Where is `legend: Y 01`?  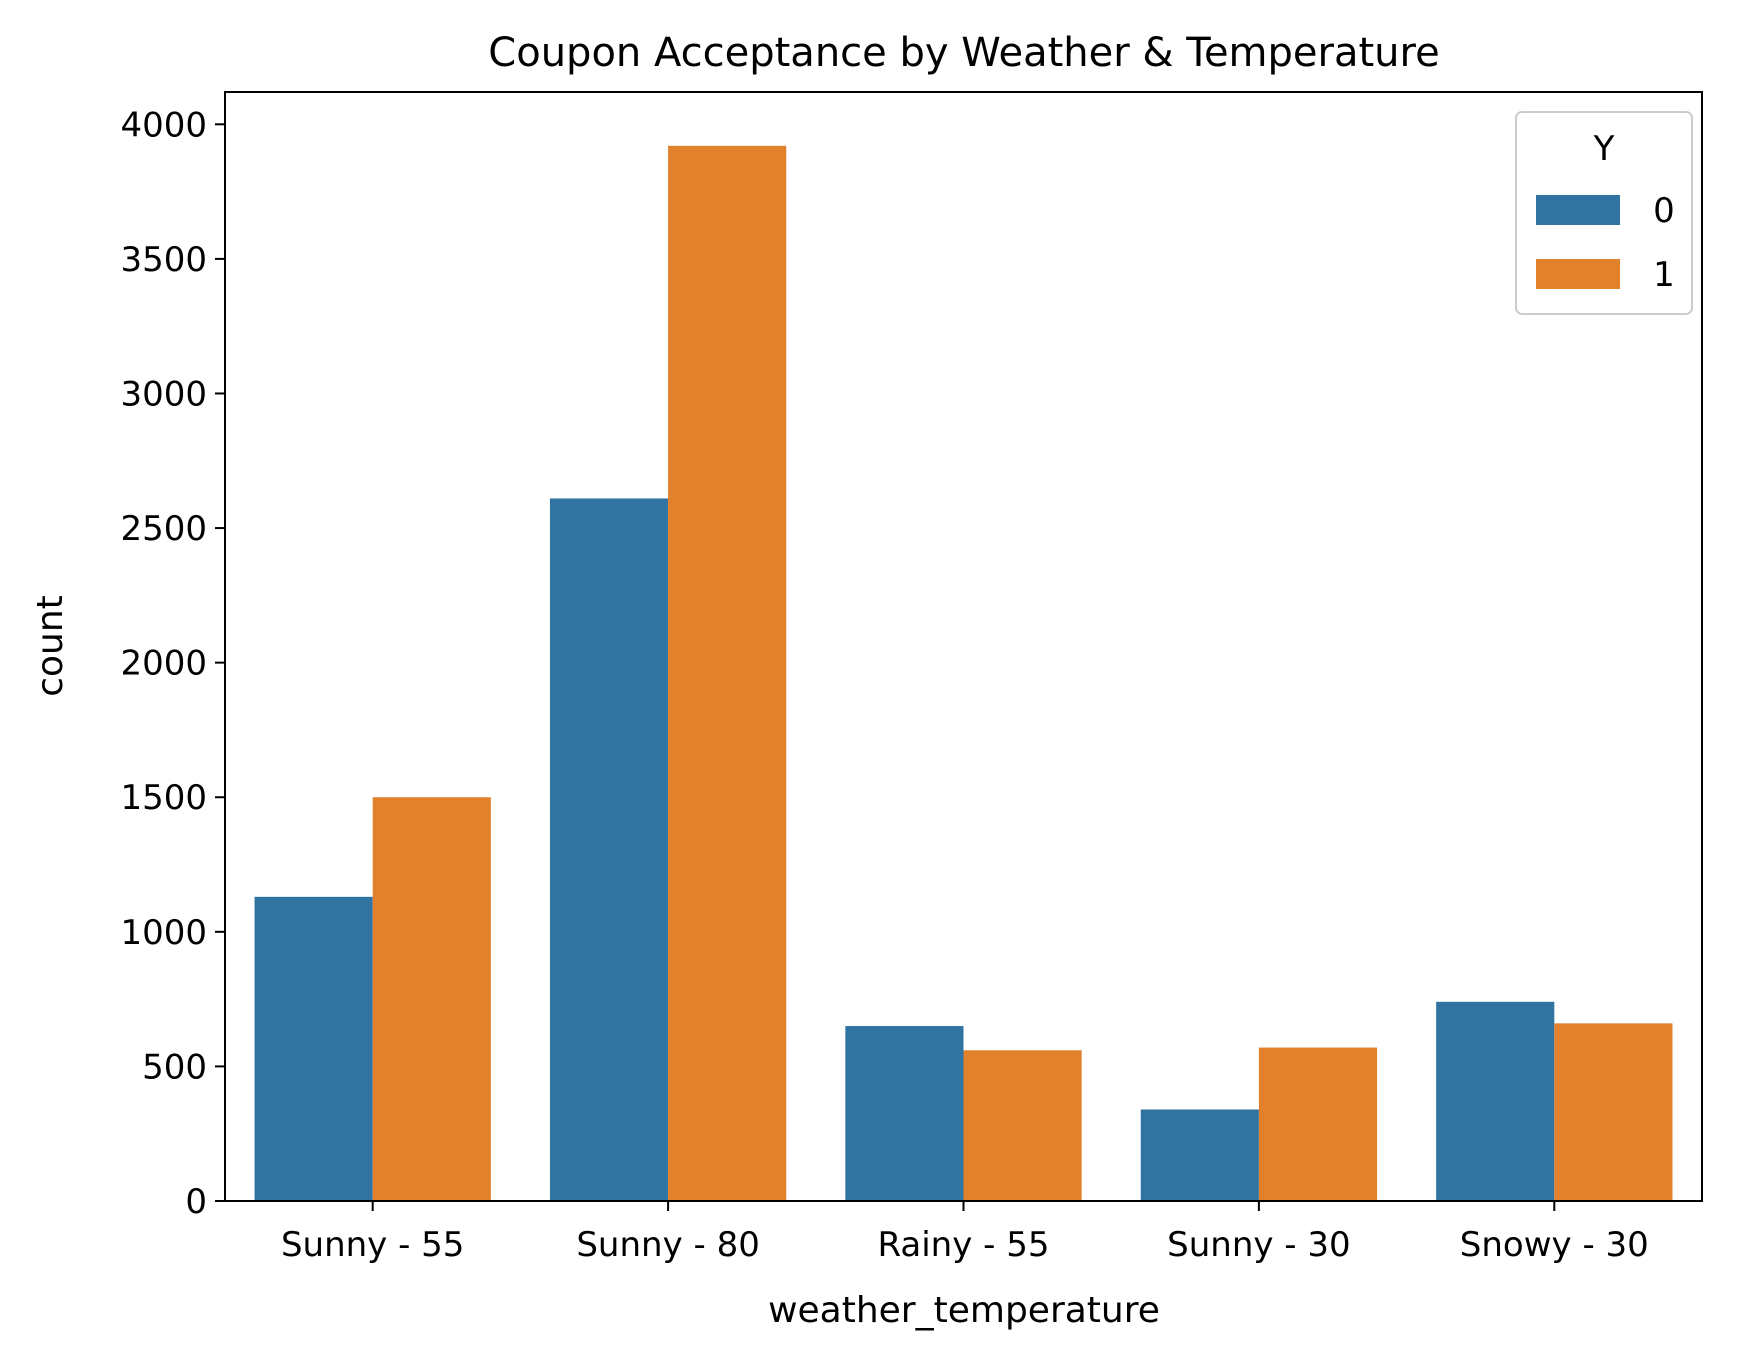 legend: Y 01 is located at coordinates (1604, 213).